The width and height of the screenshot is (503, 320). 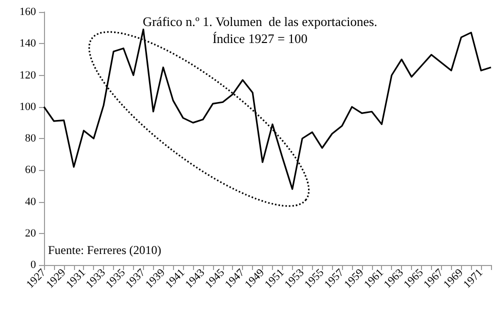 What do you see at coordinates (76, 278) in the screenshot?
I see `x-tick-label: 1931` at bounding box center [76, 278].